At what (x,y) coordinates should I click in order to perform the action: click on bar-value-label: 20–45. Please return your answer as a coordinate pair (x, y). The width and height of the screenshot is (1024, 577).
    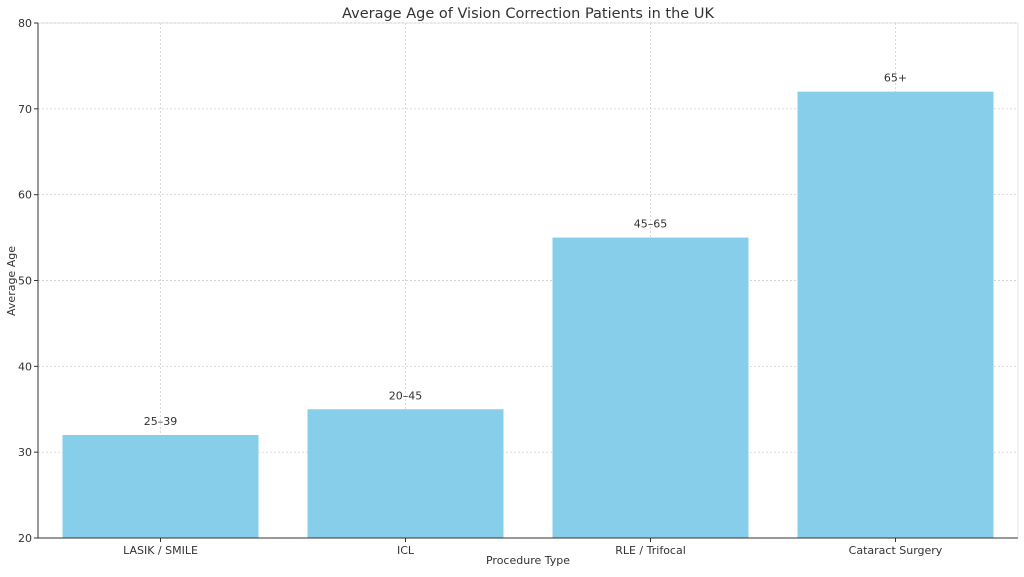
    Looking at the image, I should click on (406, 395).